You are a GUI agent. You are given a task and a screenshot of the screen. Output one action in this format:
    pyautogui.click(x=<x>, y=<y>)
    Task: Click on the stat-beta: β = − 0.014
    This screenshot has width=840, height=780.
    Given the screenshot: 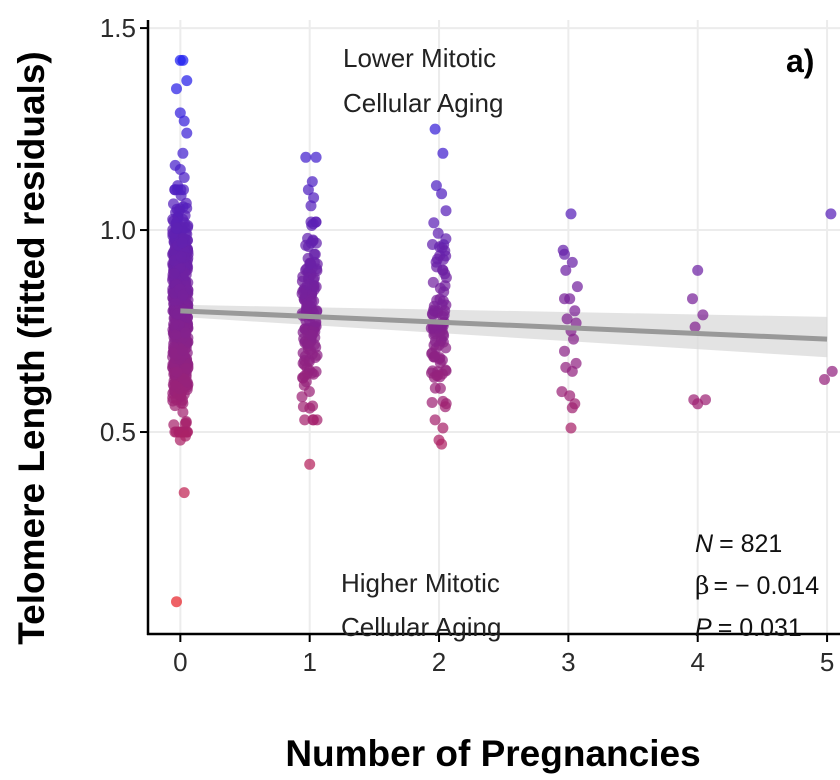 What is the action you would take?
    pyautogui.click(x=757, y=585)
    